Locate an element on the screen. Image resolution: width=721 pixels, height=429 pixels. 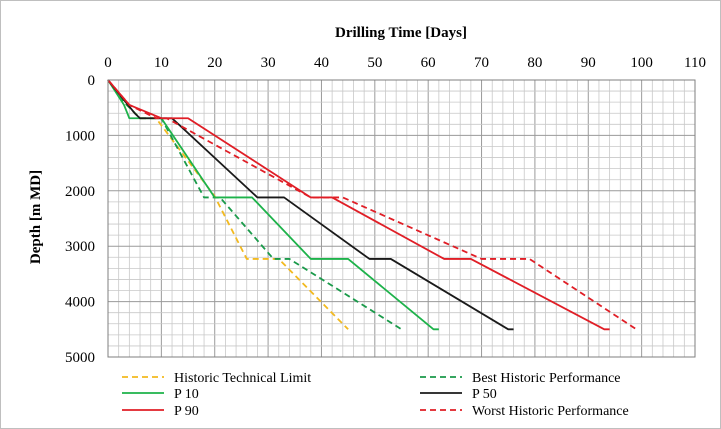
x-tick-label: 10 is located at coordinates (161, 63).